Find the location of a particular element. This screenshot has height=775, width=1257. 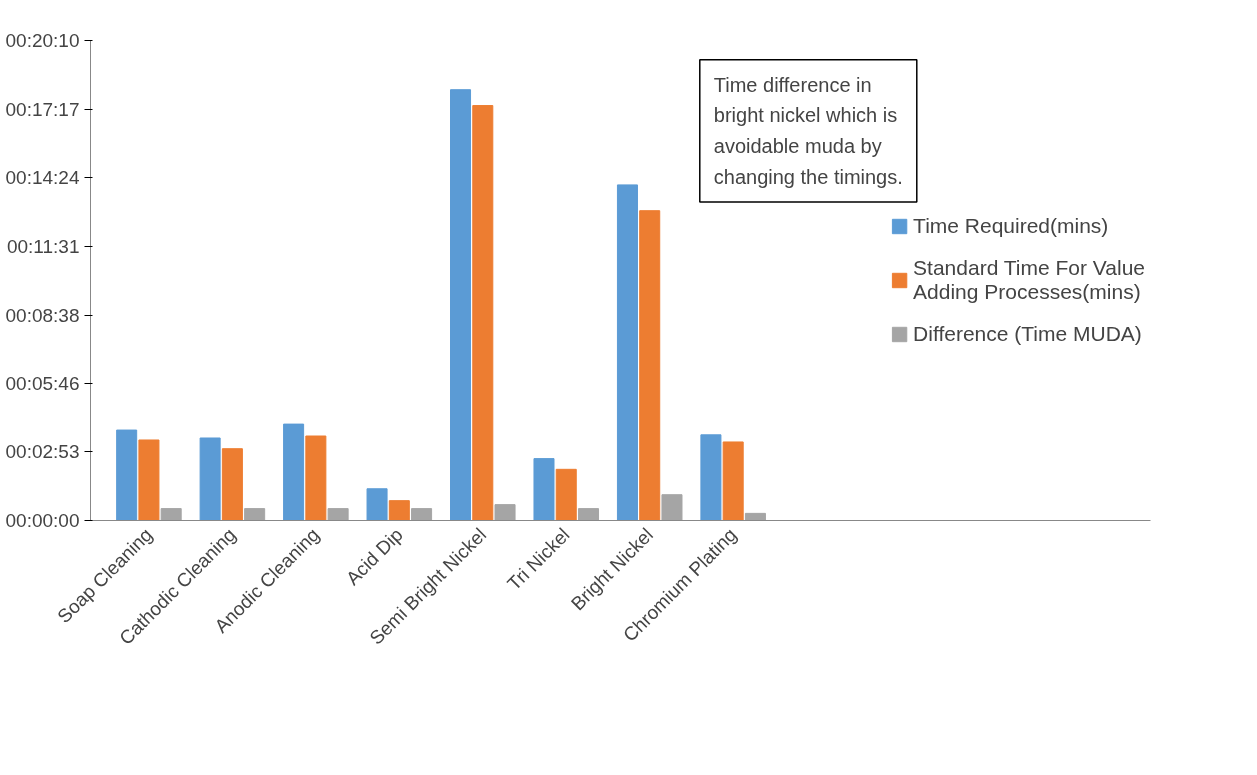

legend-label: Time Required(mins) is located at coordinates (1011, 226).